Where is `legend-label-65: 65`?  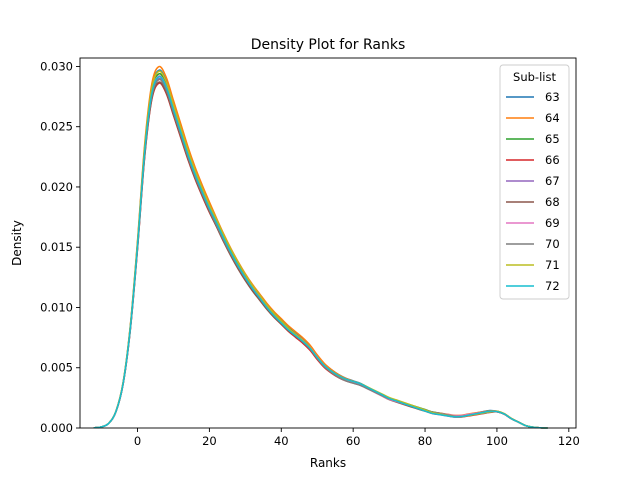 legend-label-65: 65 is located at coordinates (552, 139).